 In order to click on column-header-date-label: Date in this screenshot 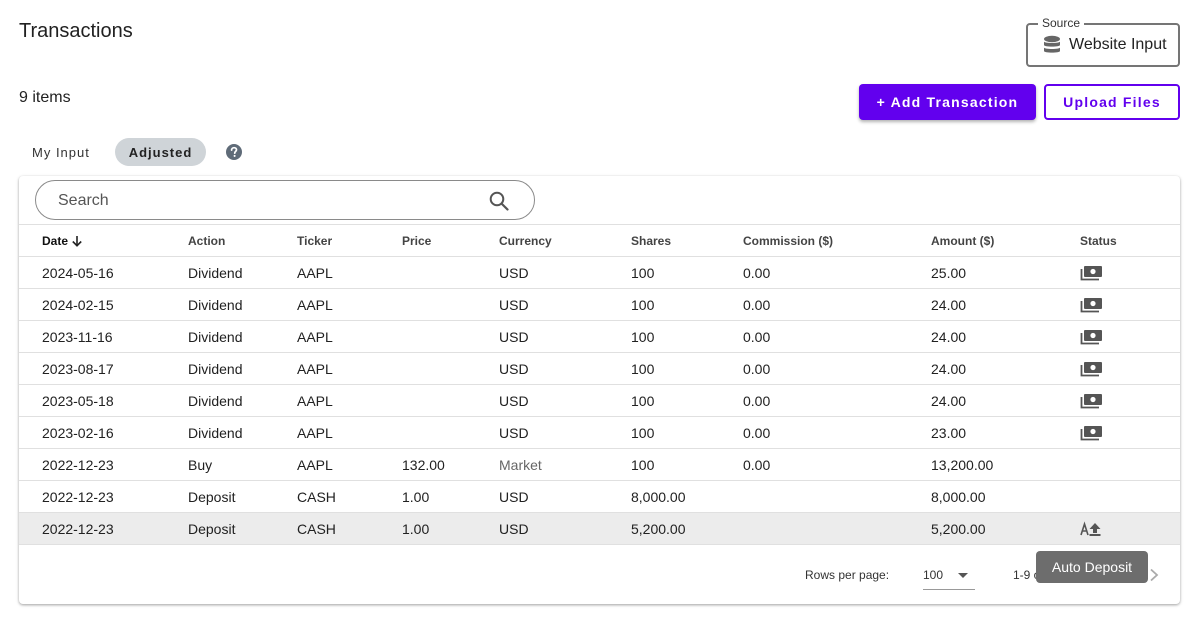, I will do `click(55, 240)`.